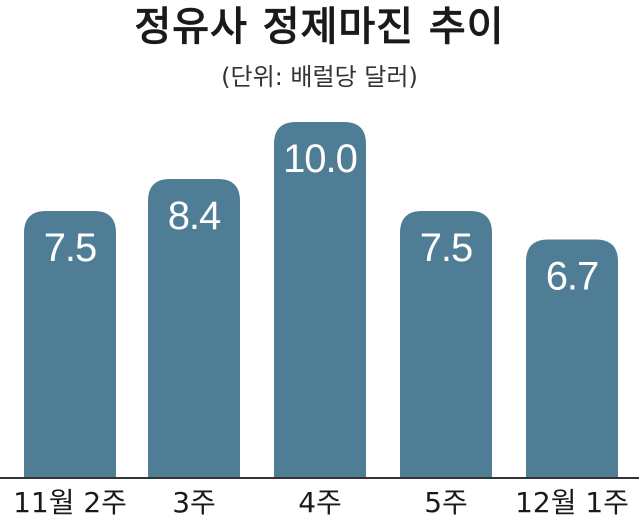  What do you see at coordinates (572, 502) in the screenshot?
I see `category-label-5: 12월 1주` at bounding box center [572, 502].